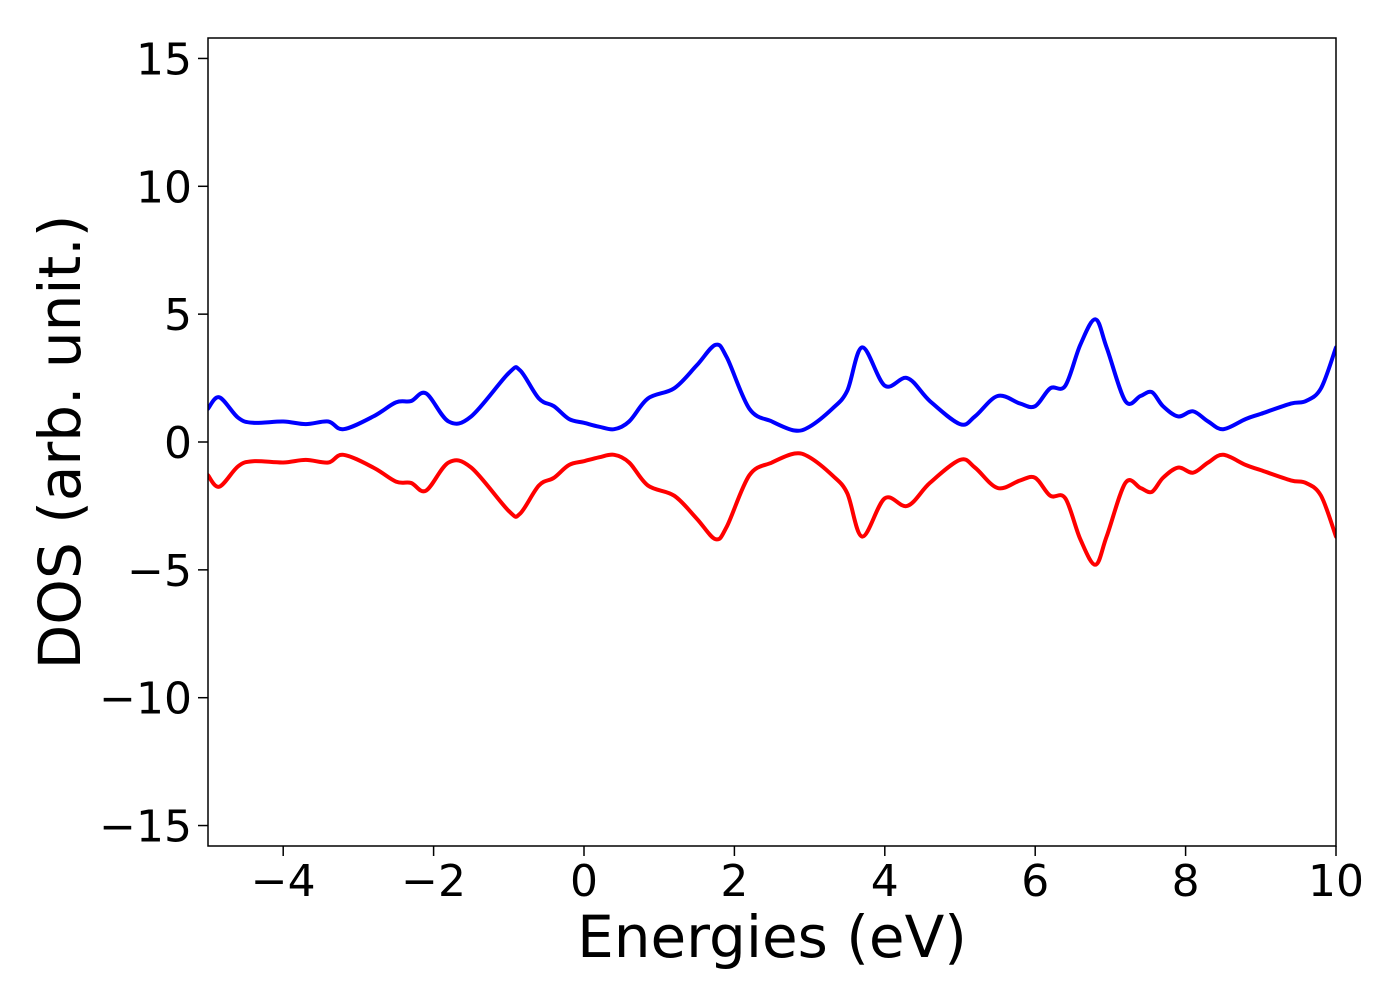 This screenshot has width=1400, height=1000. What do you see at coordinates (1035, 881) in the screenshot?
I see `x-tick-label: 6` at bounding box center [1035, 881].